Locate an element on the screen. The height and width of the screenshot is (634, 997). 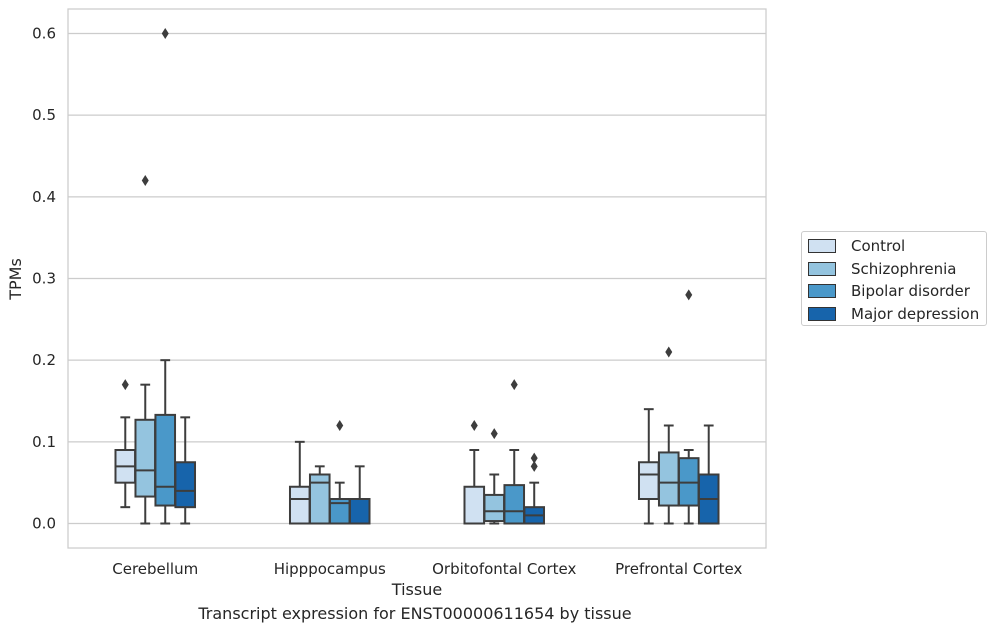
legend-item: Major depression is located at coordinates (897, 314).